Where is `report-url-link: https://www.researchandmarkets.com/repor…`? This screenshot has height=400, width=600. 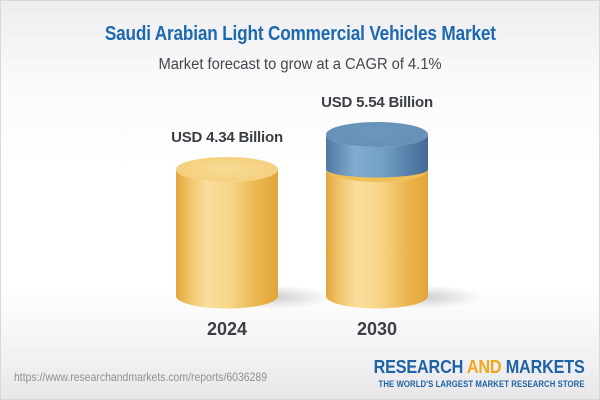
report-url-link: https://www.researchandmarkets.com/repor… is located at coordinates (141, 377).